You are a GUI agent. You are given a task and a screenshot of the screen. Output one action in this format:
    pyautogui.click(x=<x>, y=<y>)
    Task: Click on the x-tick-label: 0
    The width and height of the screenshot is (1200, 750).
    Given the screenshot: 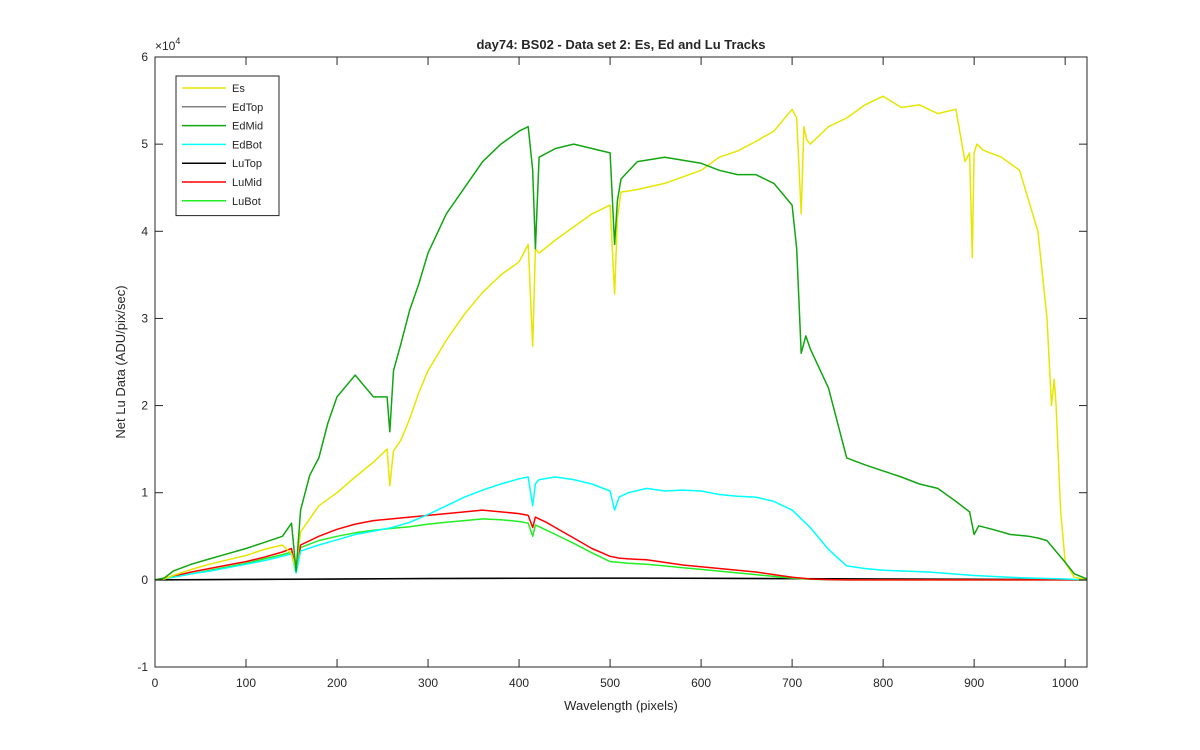 What is the action you would take?
    pyautogui.click(x=155, y=683)
    